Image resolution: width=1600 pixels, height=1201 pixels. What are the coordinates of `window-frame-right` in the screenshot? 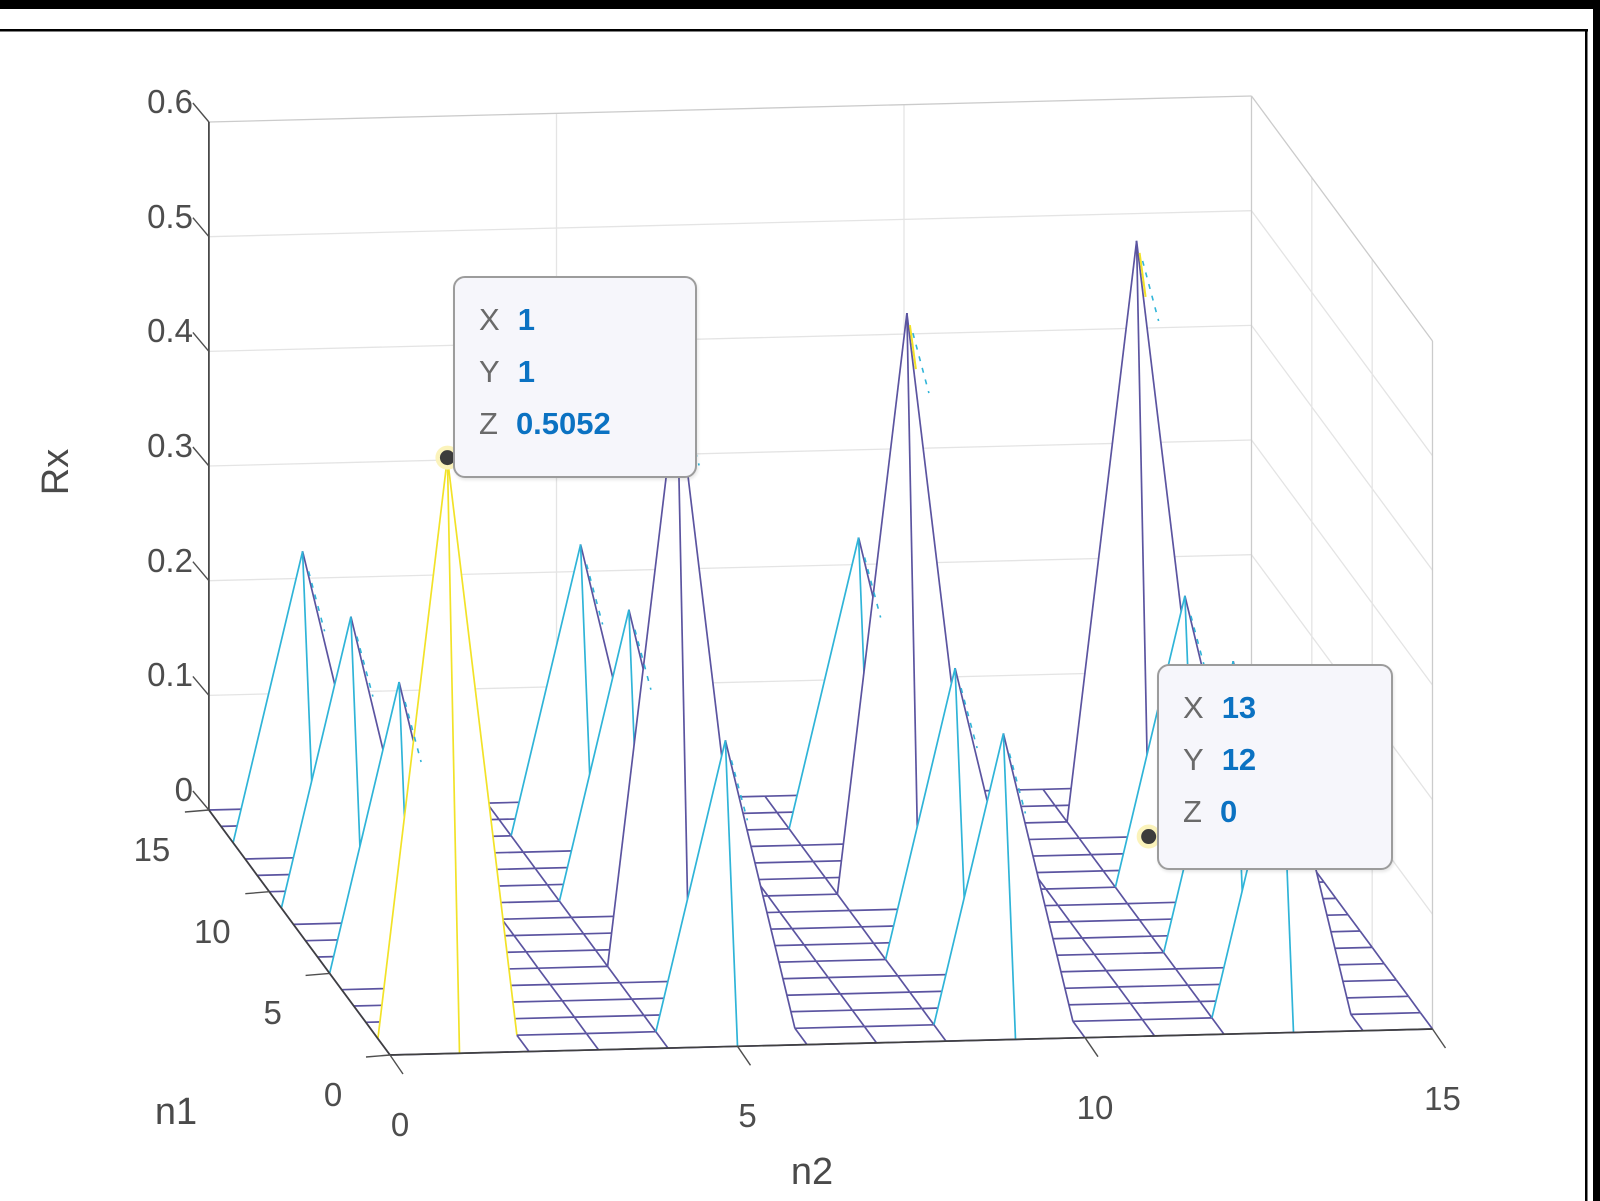 It's located at (1596, 600).